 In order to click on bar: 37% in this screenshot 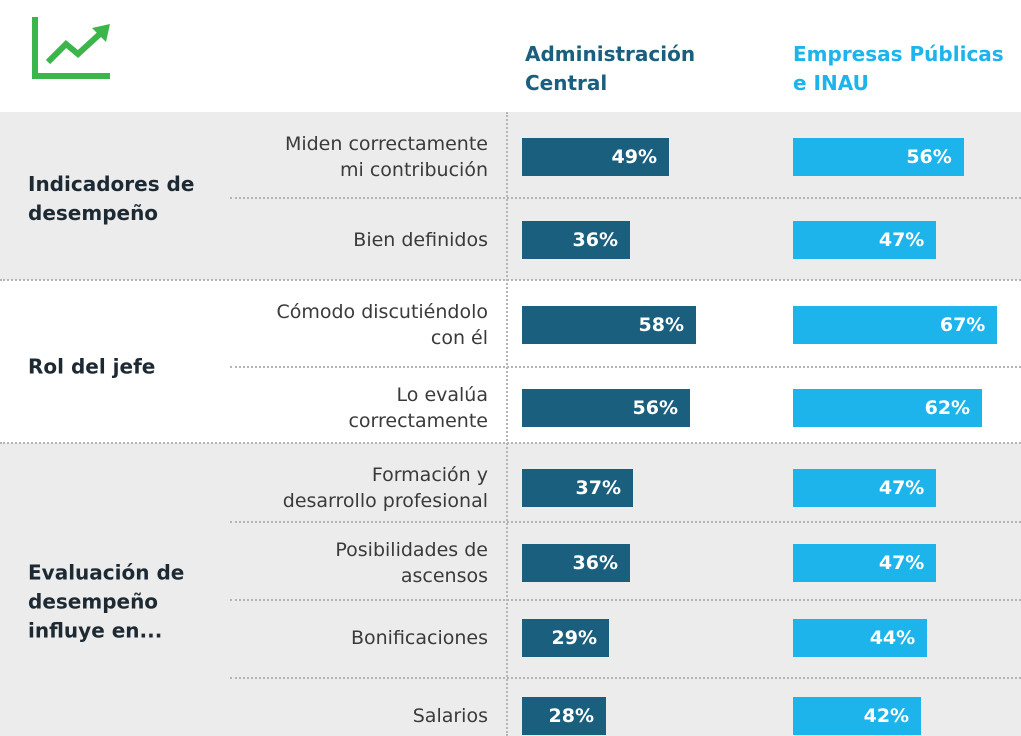, I will do `click(577, 488)`.